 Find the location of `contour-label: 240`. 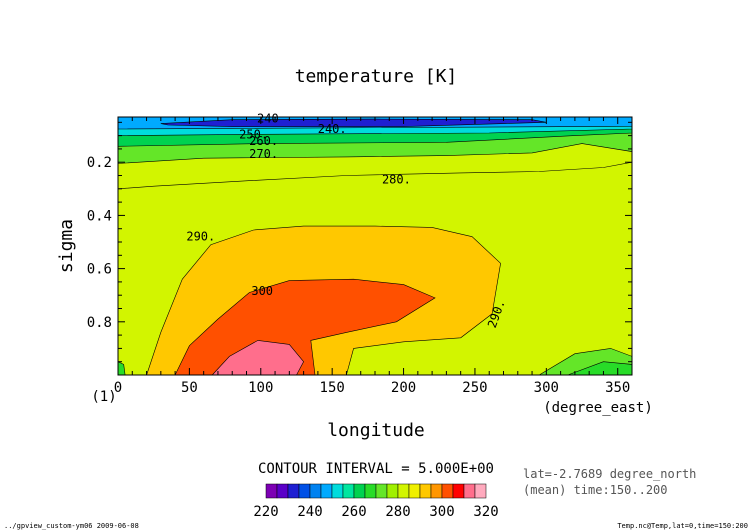

contour-label: 240 is located at coordinates (268, 118).